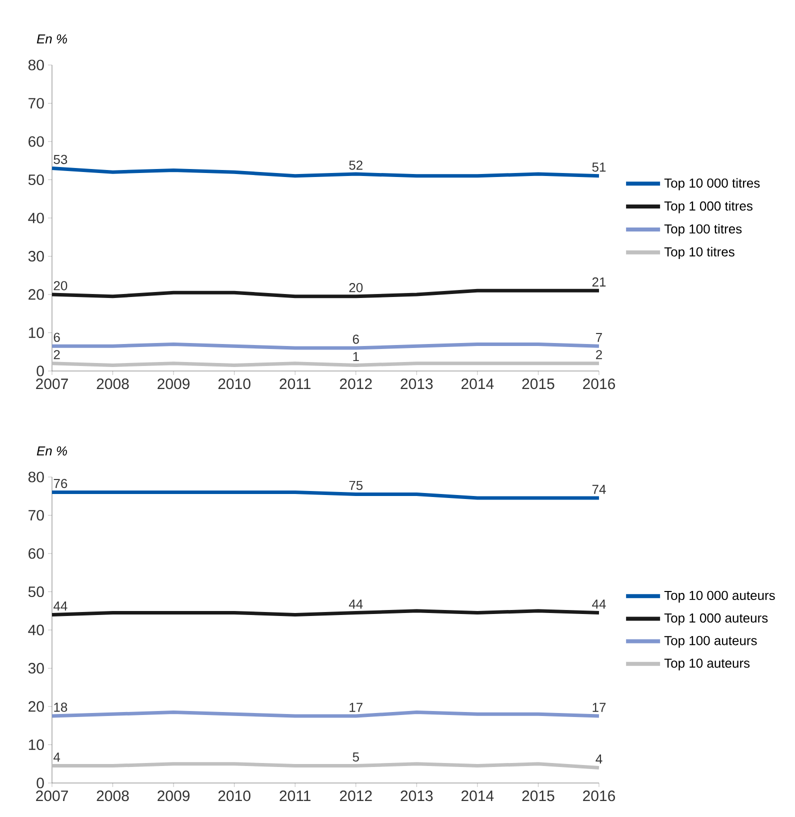 The height and width of the screenshot is (817, 795). What do you see at coordinates (61, 483) in the screenshot?
I see `data-label: 76` at bounding box center [61, 483].